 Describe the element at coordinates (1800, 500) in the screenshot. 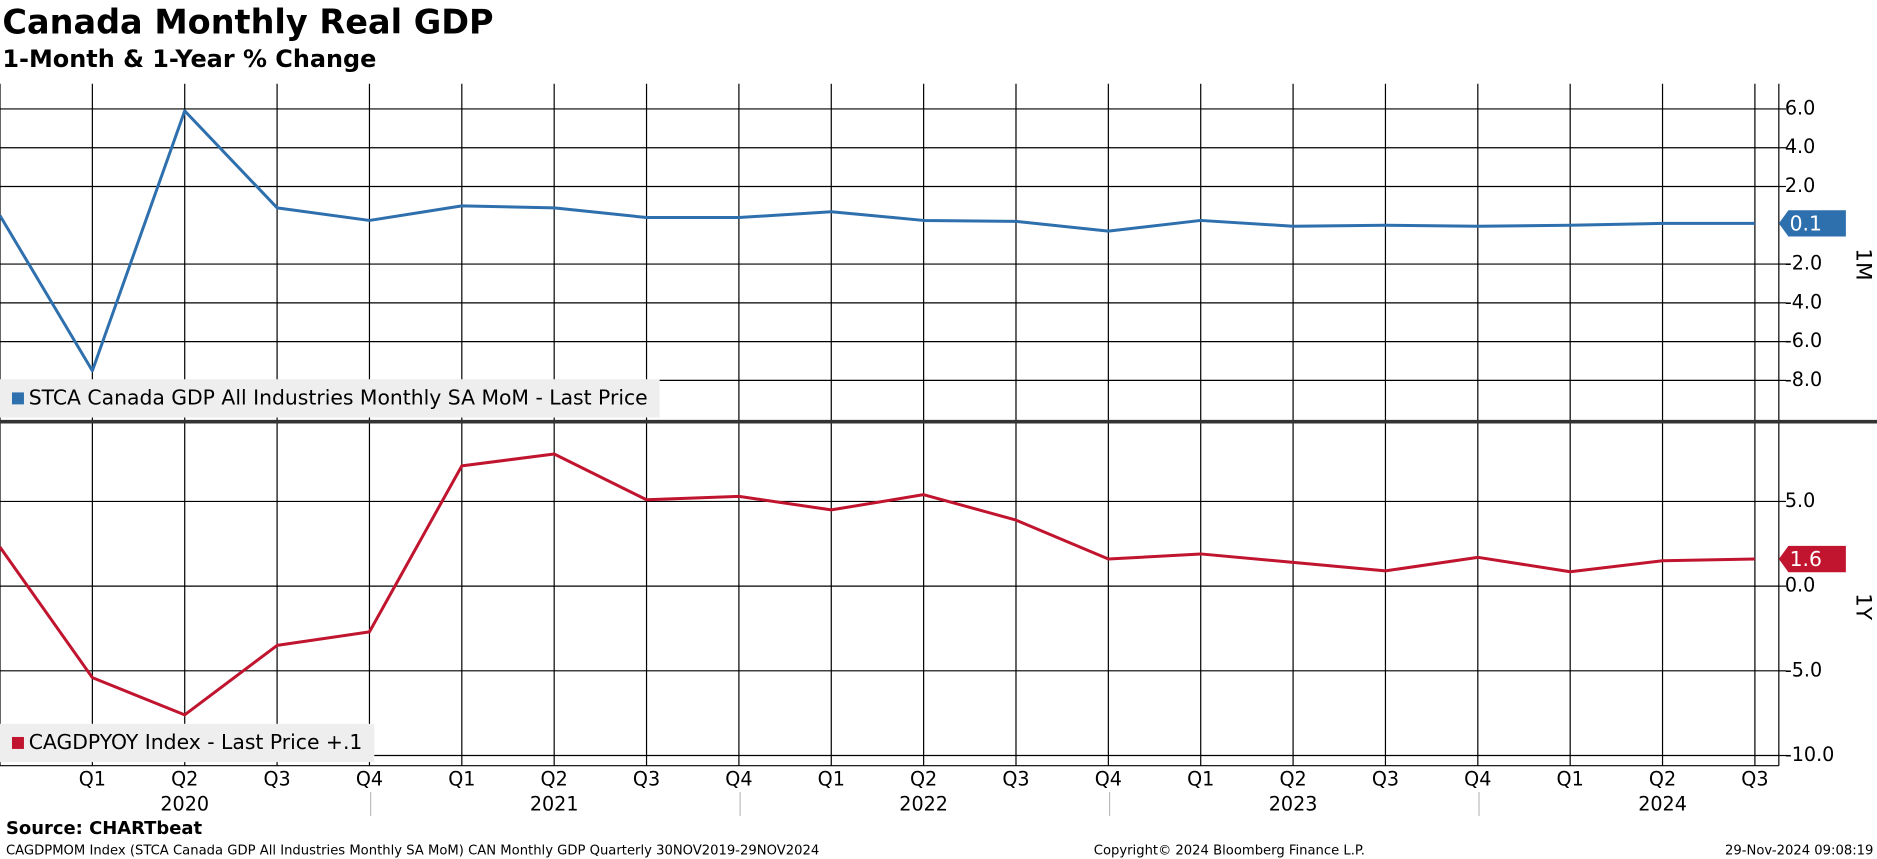

I see `y-tick-label: 5.0` at that location.